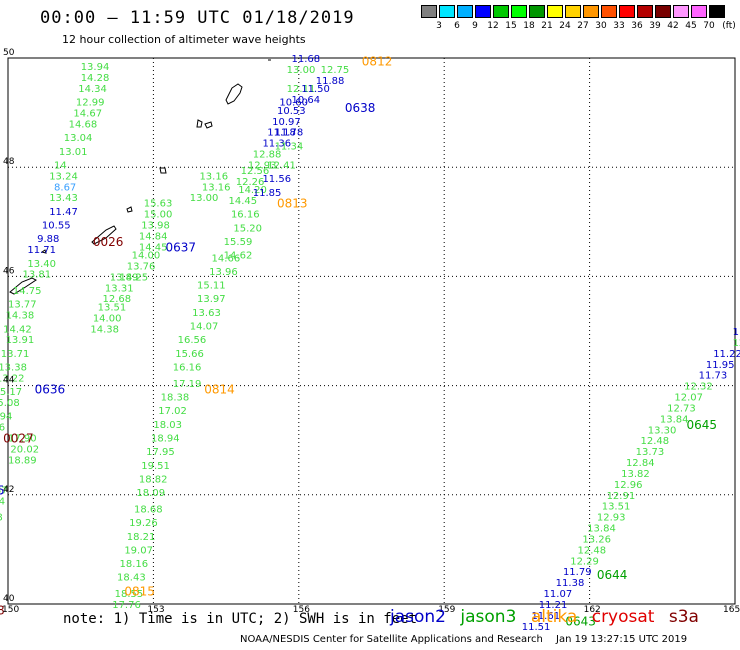 This screenshot has height=650, width=740. What do you see at coordinates (635, 474) in the screenshot?
I see `wave-height-label: 13.82` at bounding box center [635, 474].